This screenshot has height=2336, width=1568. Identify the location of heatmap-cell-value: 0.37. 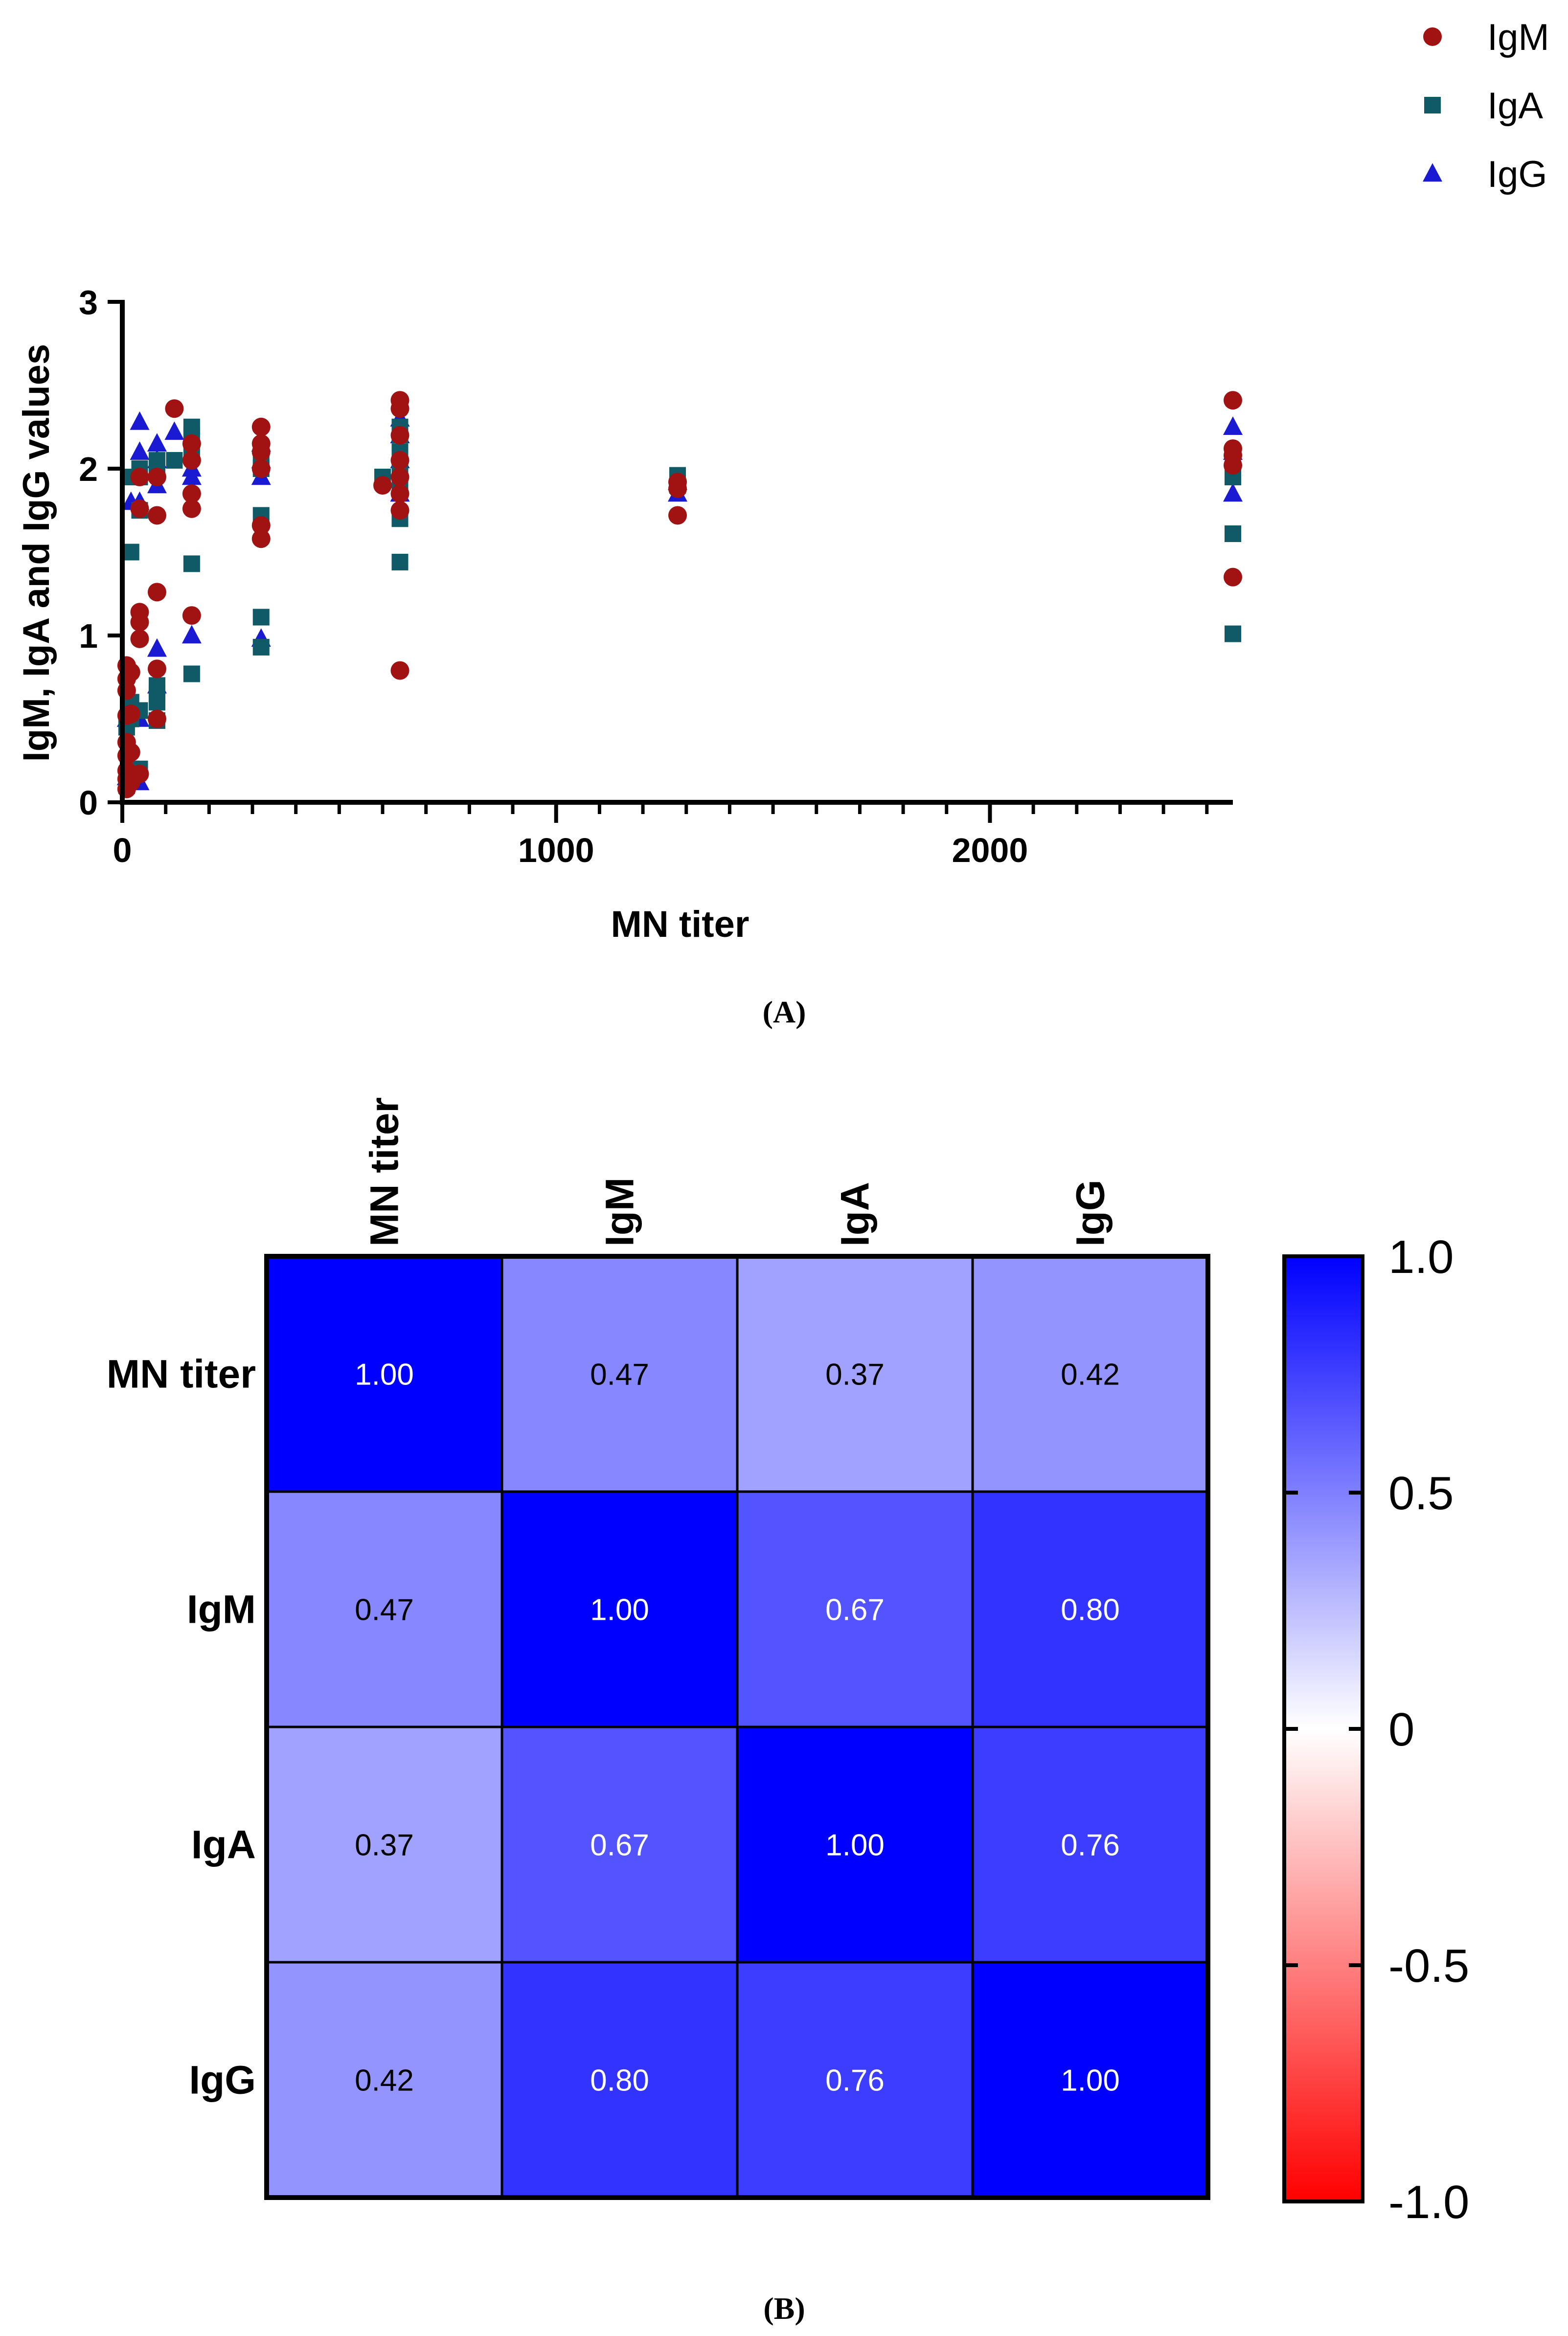
(855, 1375).